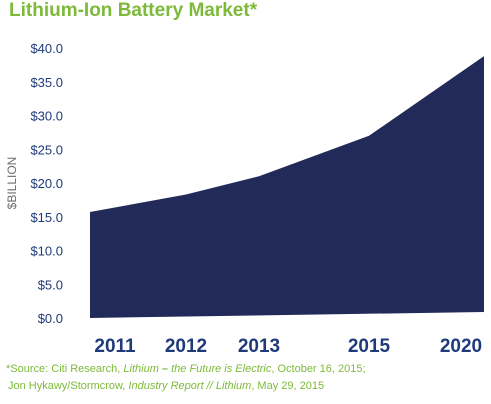 The image size is (491, 404). I want to click on source-title-lithium: Lithium, so click(141, 369).